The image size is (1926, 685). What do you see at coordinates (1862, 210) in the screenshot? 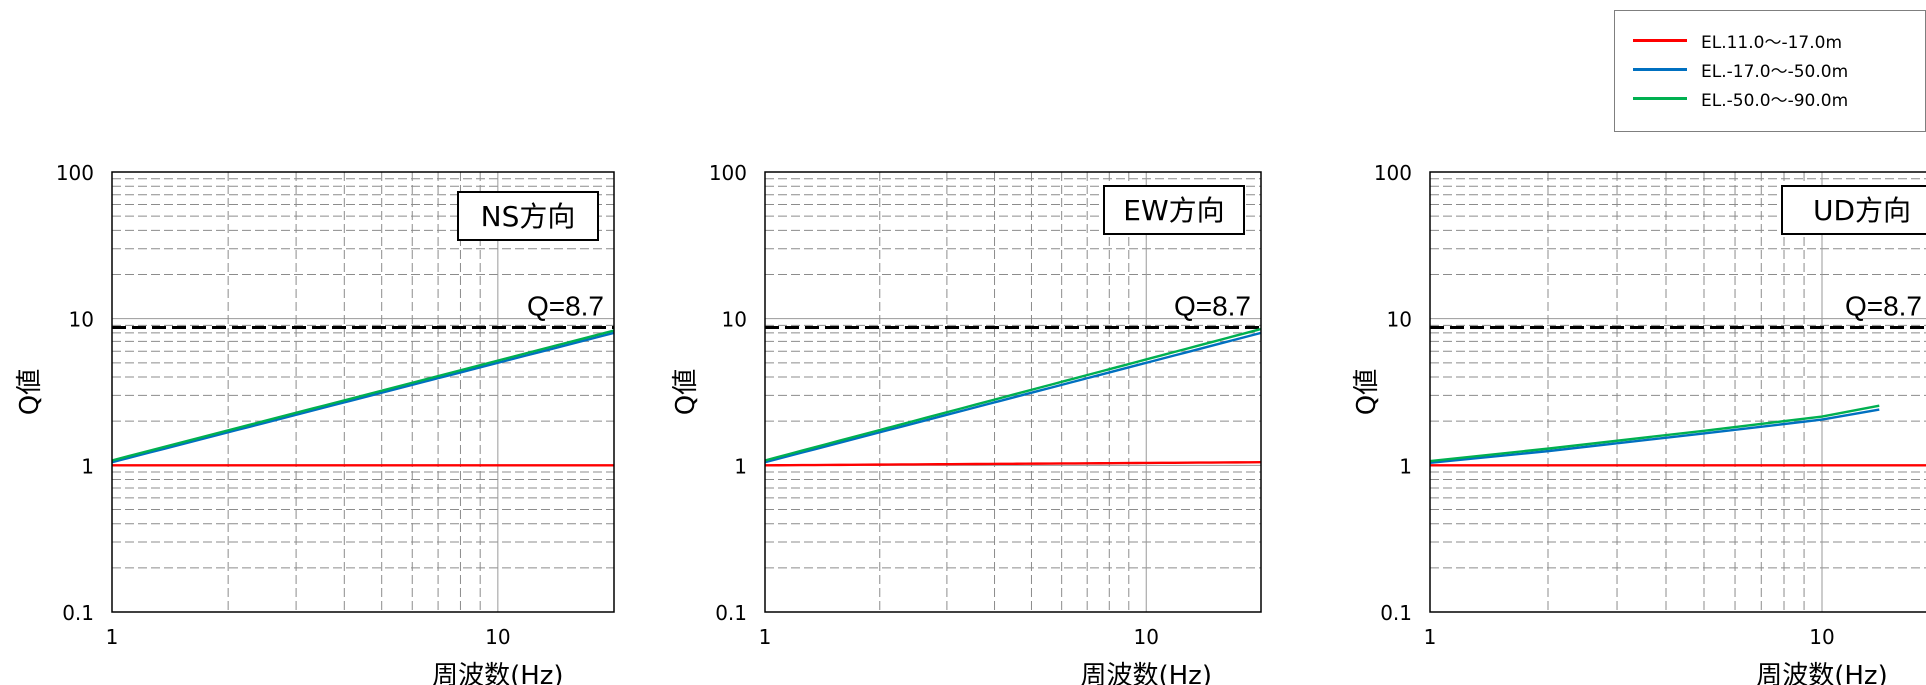
I see `panel-title: UD方向` at bounding box center [1862, 210].